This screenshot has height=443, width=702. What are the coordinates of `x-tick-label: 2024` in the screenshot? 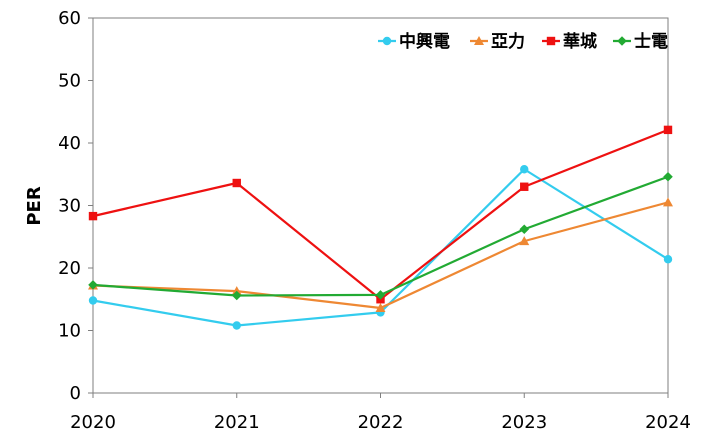 It's located at (668, 422).